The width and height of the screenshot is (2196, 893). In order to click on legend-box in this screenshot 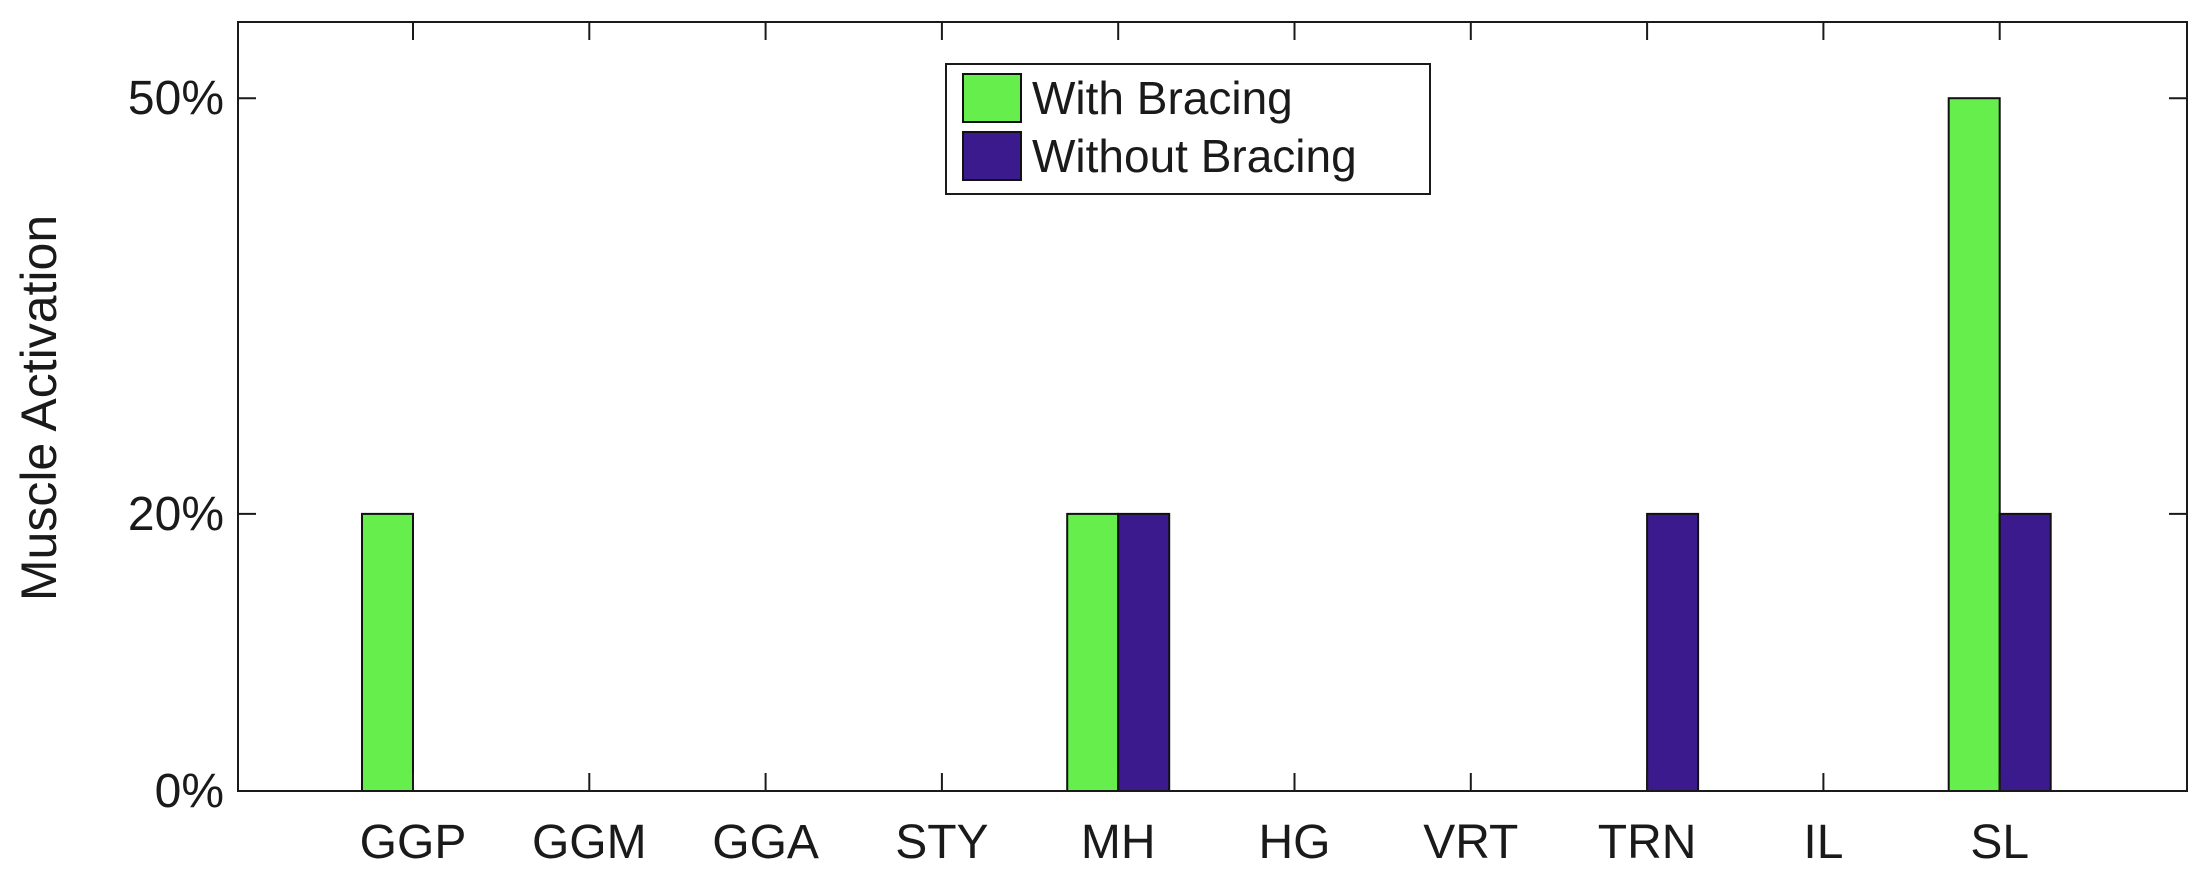, I will do `click(1188, 129)`.